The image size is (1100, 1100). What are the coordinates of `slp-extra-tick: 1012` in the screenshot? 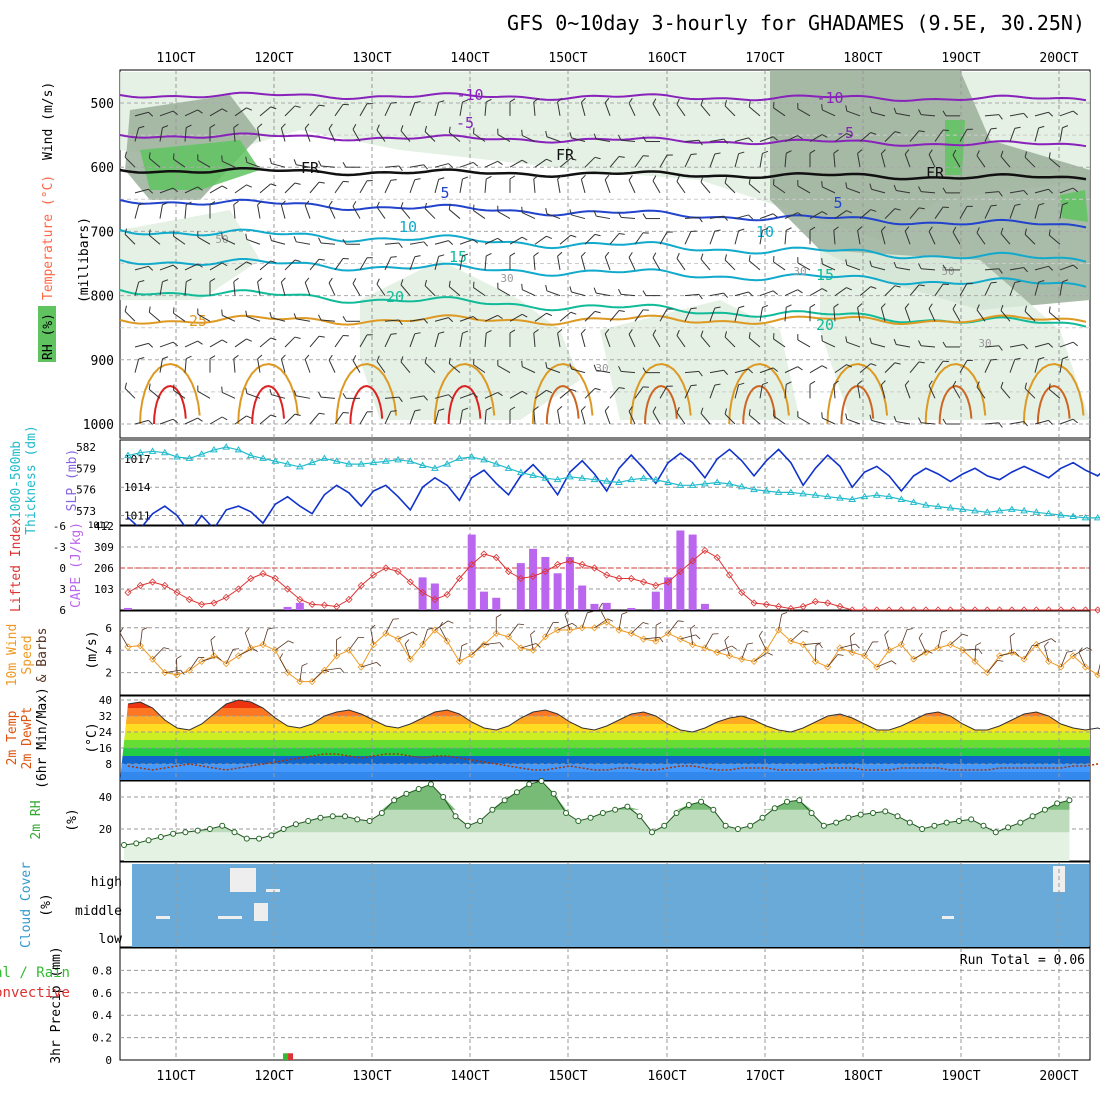 It's located at (99, 526).